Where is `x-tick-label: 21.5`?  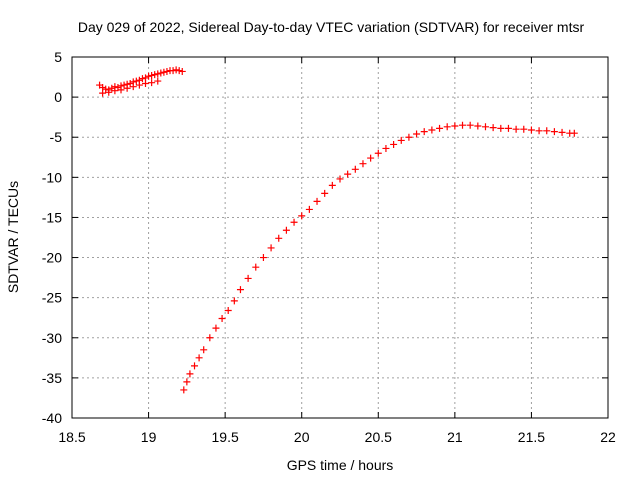 x-tick-label: 21.5 is located at coordinates (531, 437).